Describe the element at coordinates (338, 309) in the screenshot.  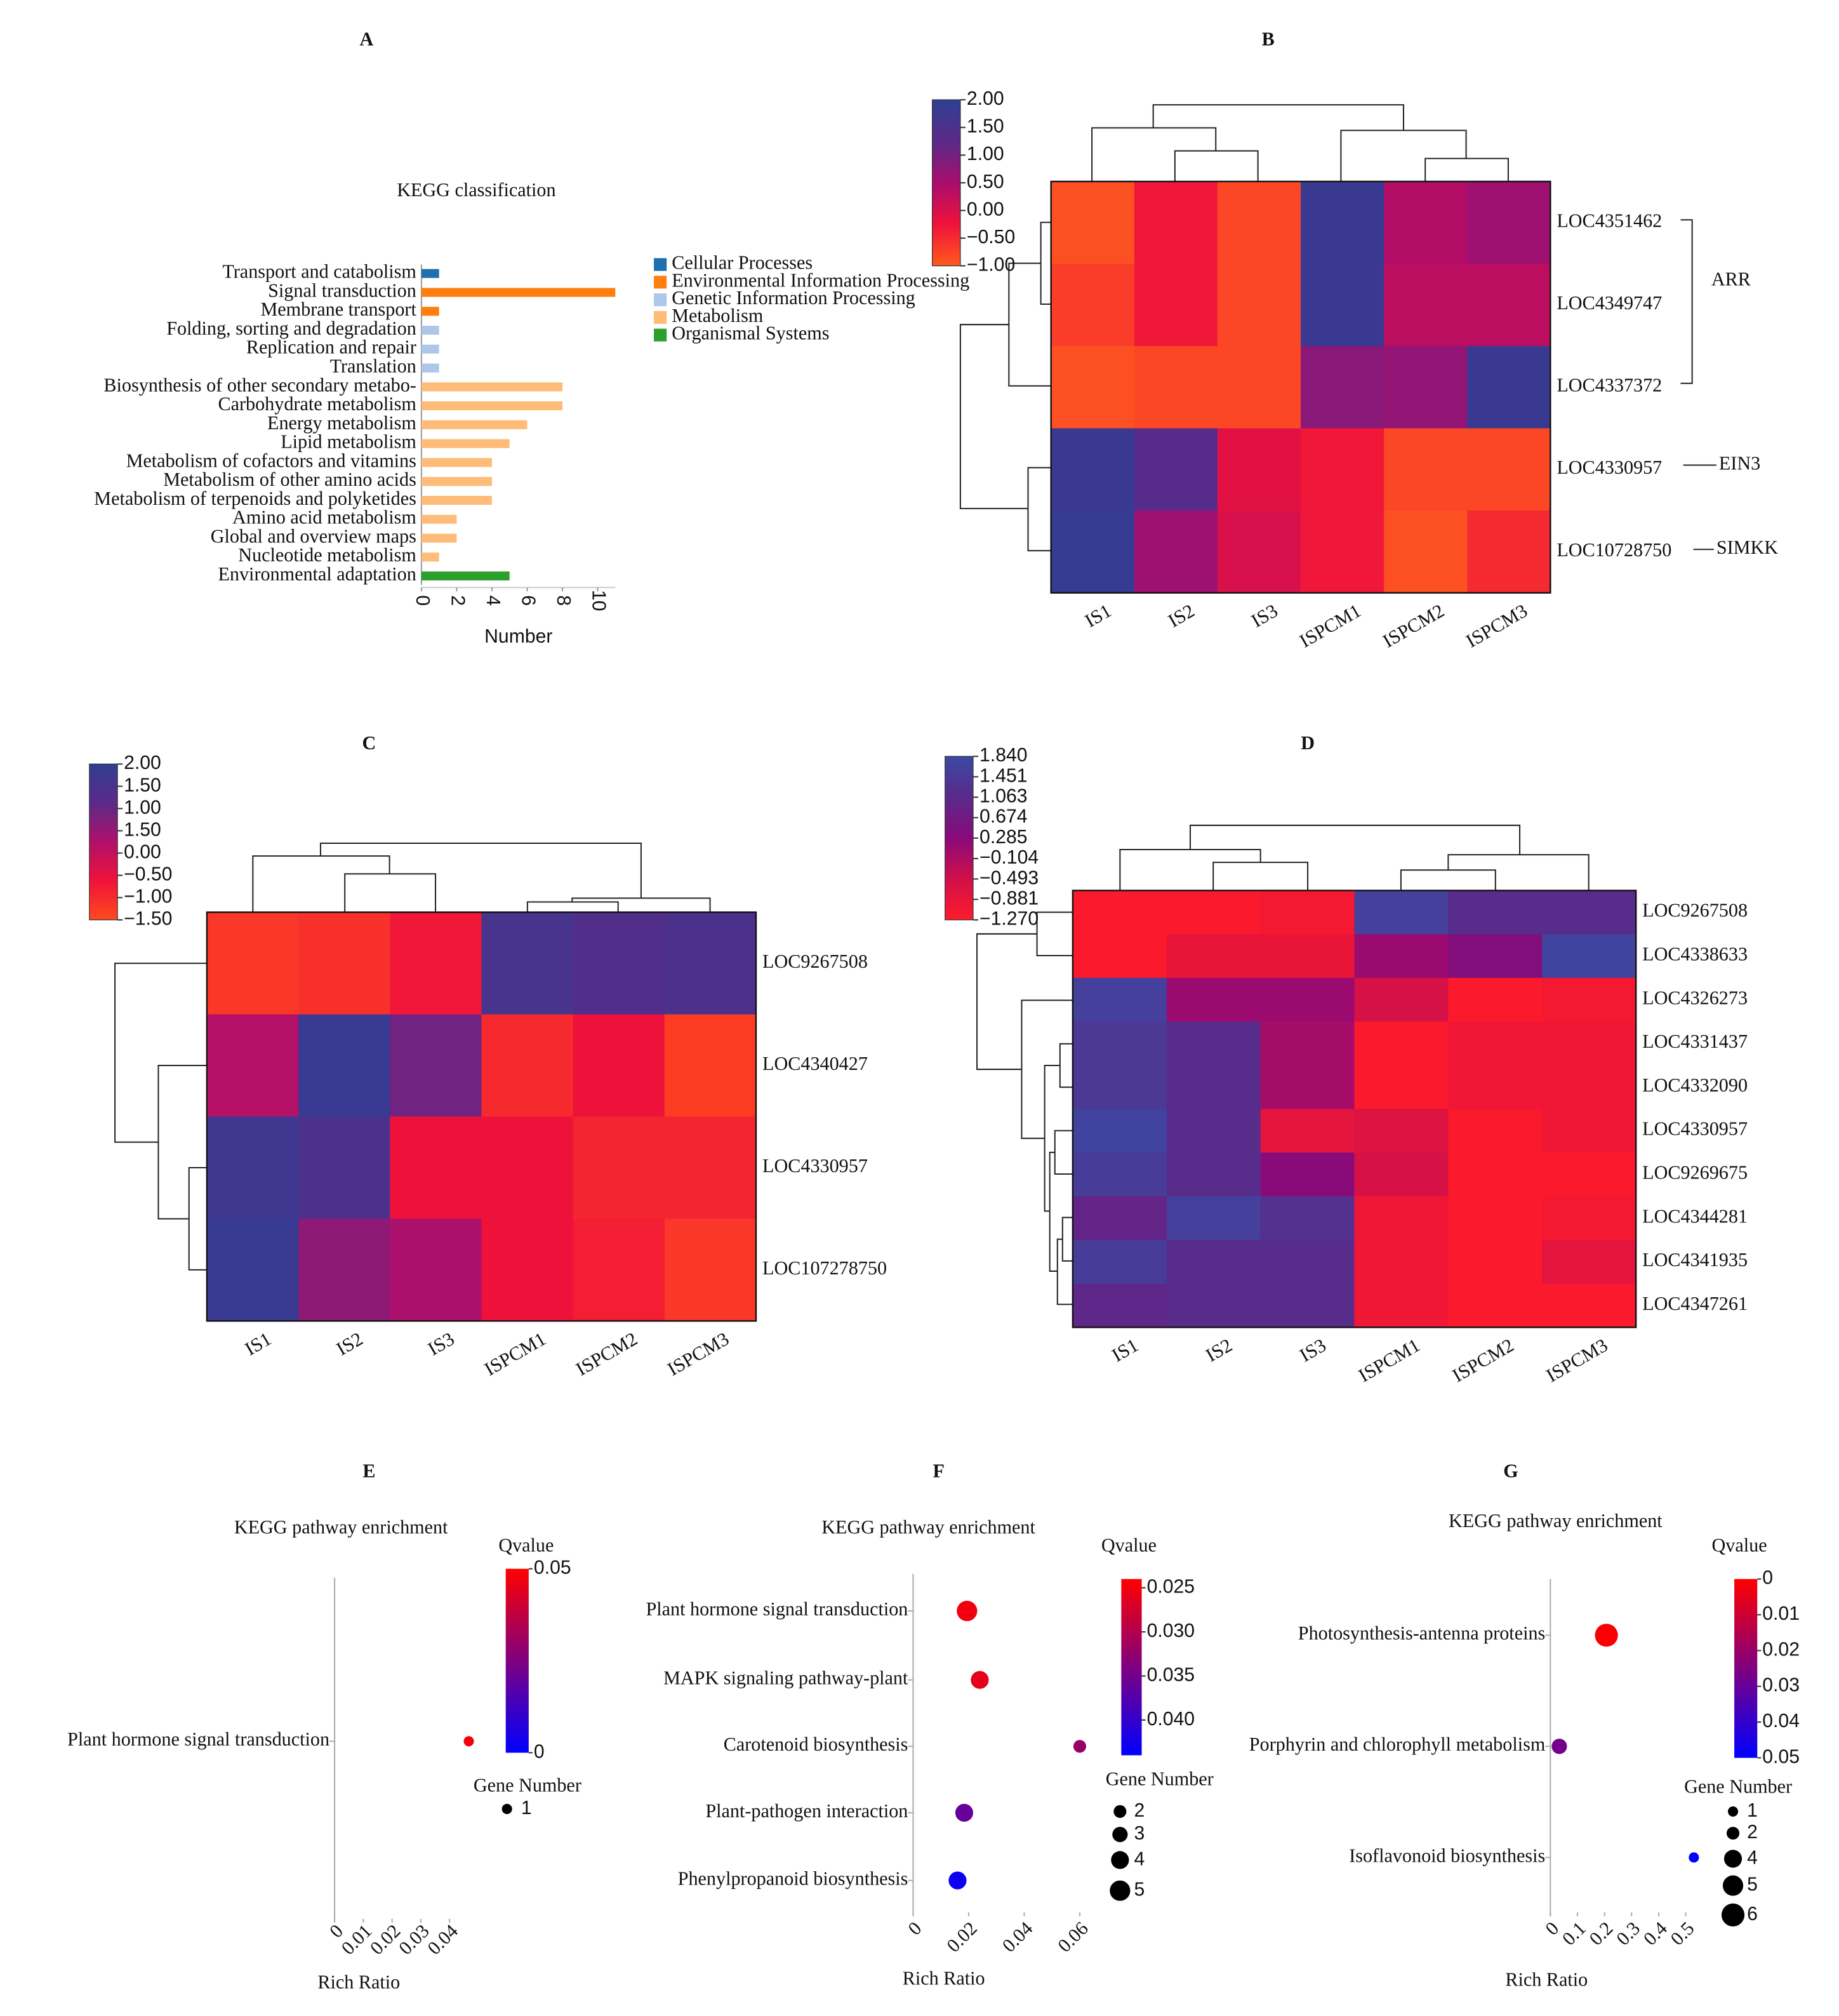
I see `category-label: Membrane transport` at that location.